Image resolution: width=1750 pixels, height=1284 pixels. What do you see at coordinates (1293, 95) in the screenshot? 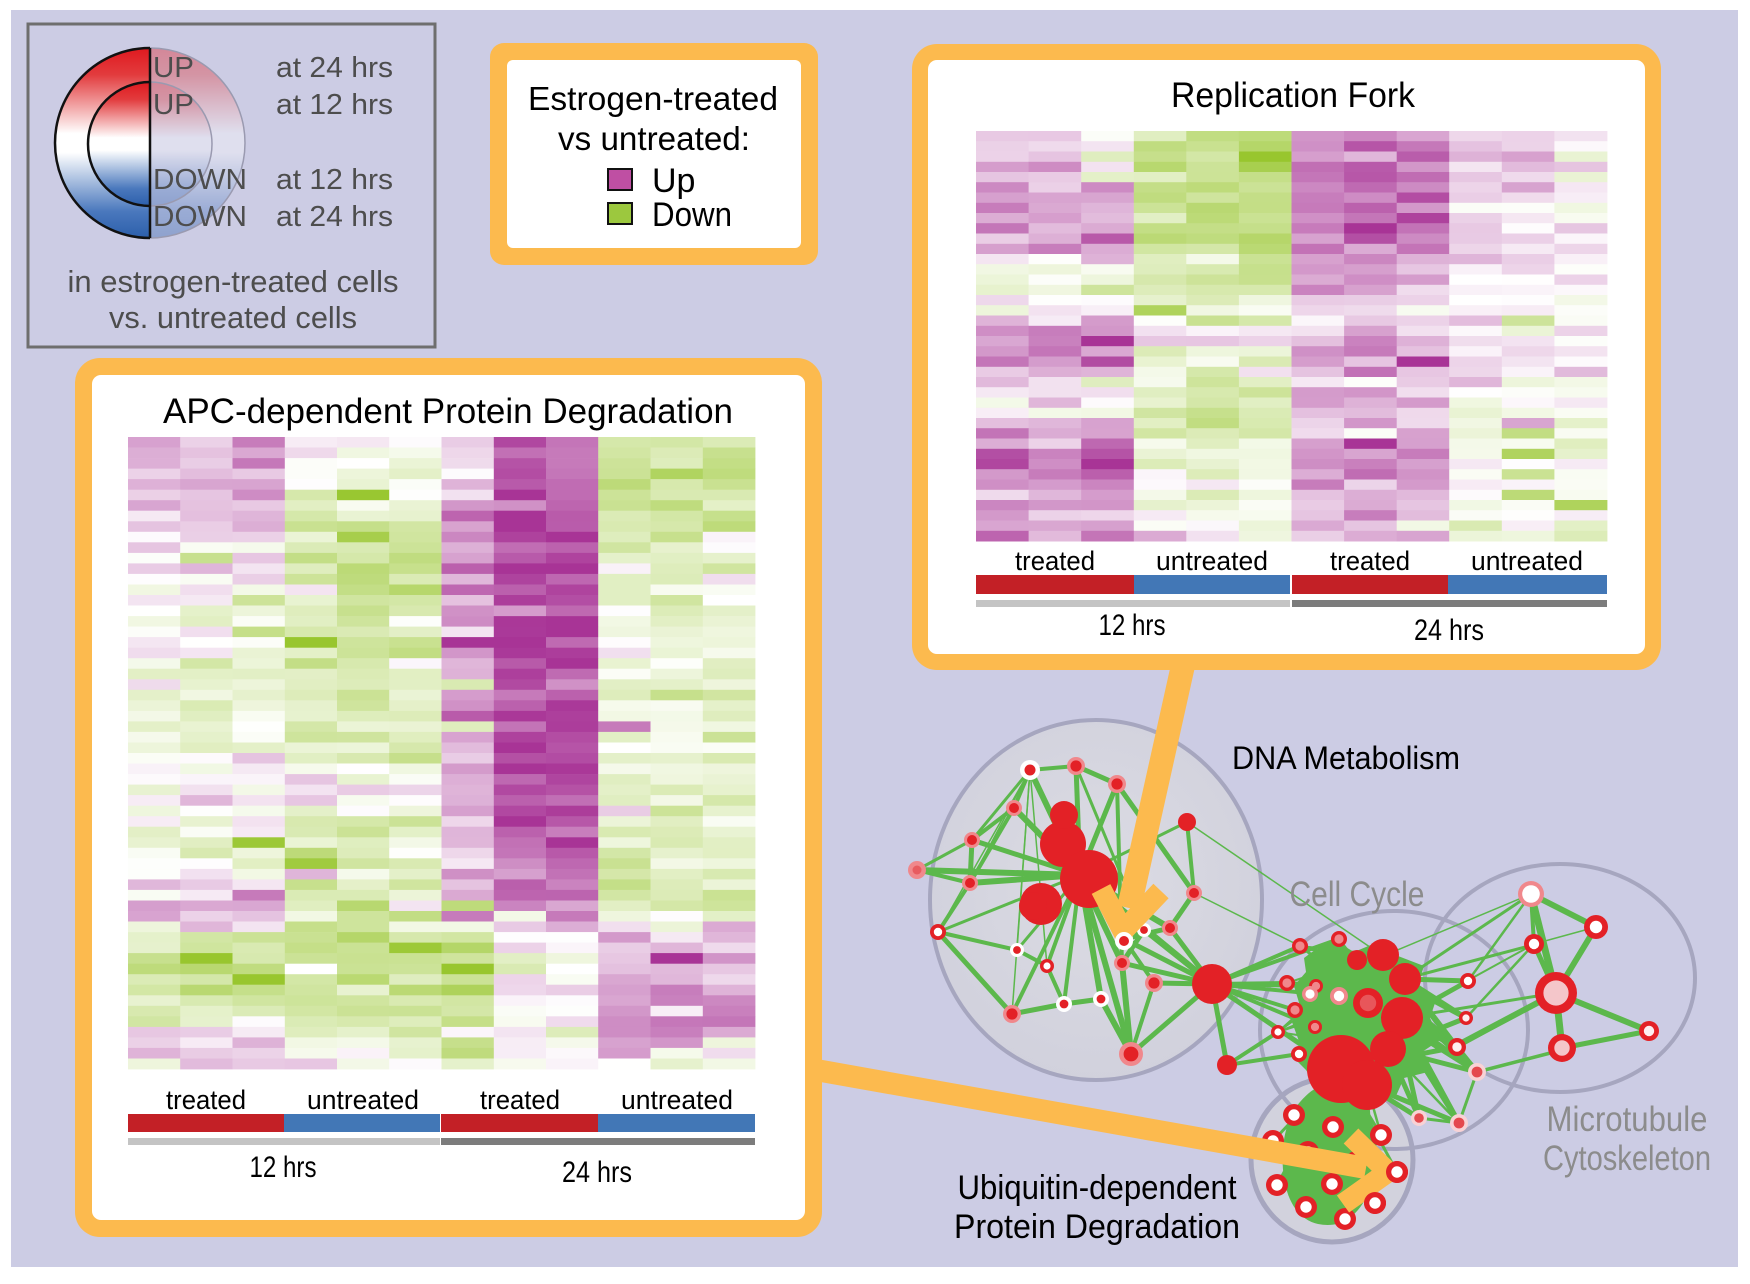
I see `svg-text: Replication Fork` at bounding box center [1293, 95].